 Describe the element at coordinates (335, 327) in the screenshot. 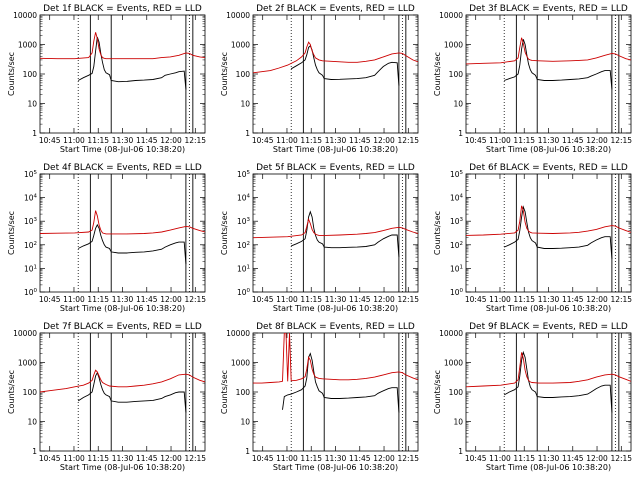

I see `chart-title: Det 8f BLACK = Events, RED = LLD` at that location.